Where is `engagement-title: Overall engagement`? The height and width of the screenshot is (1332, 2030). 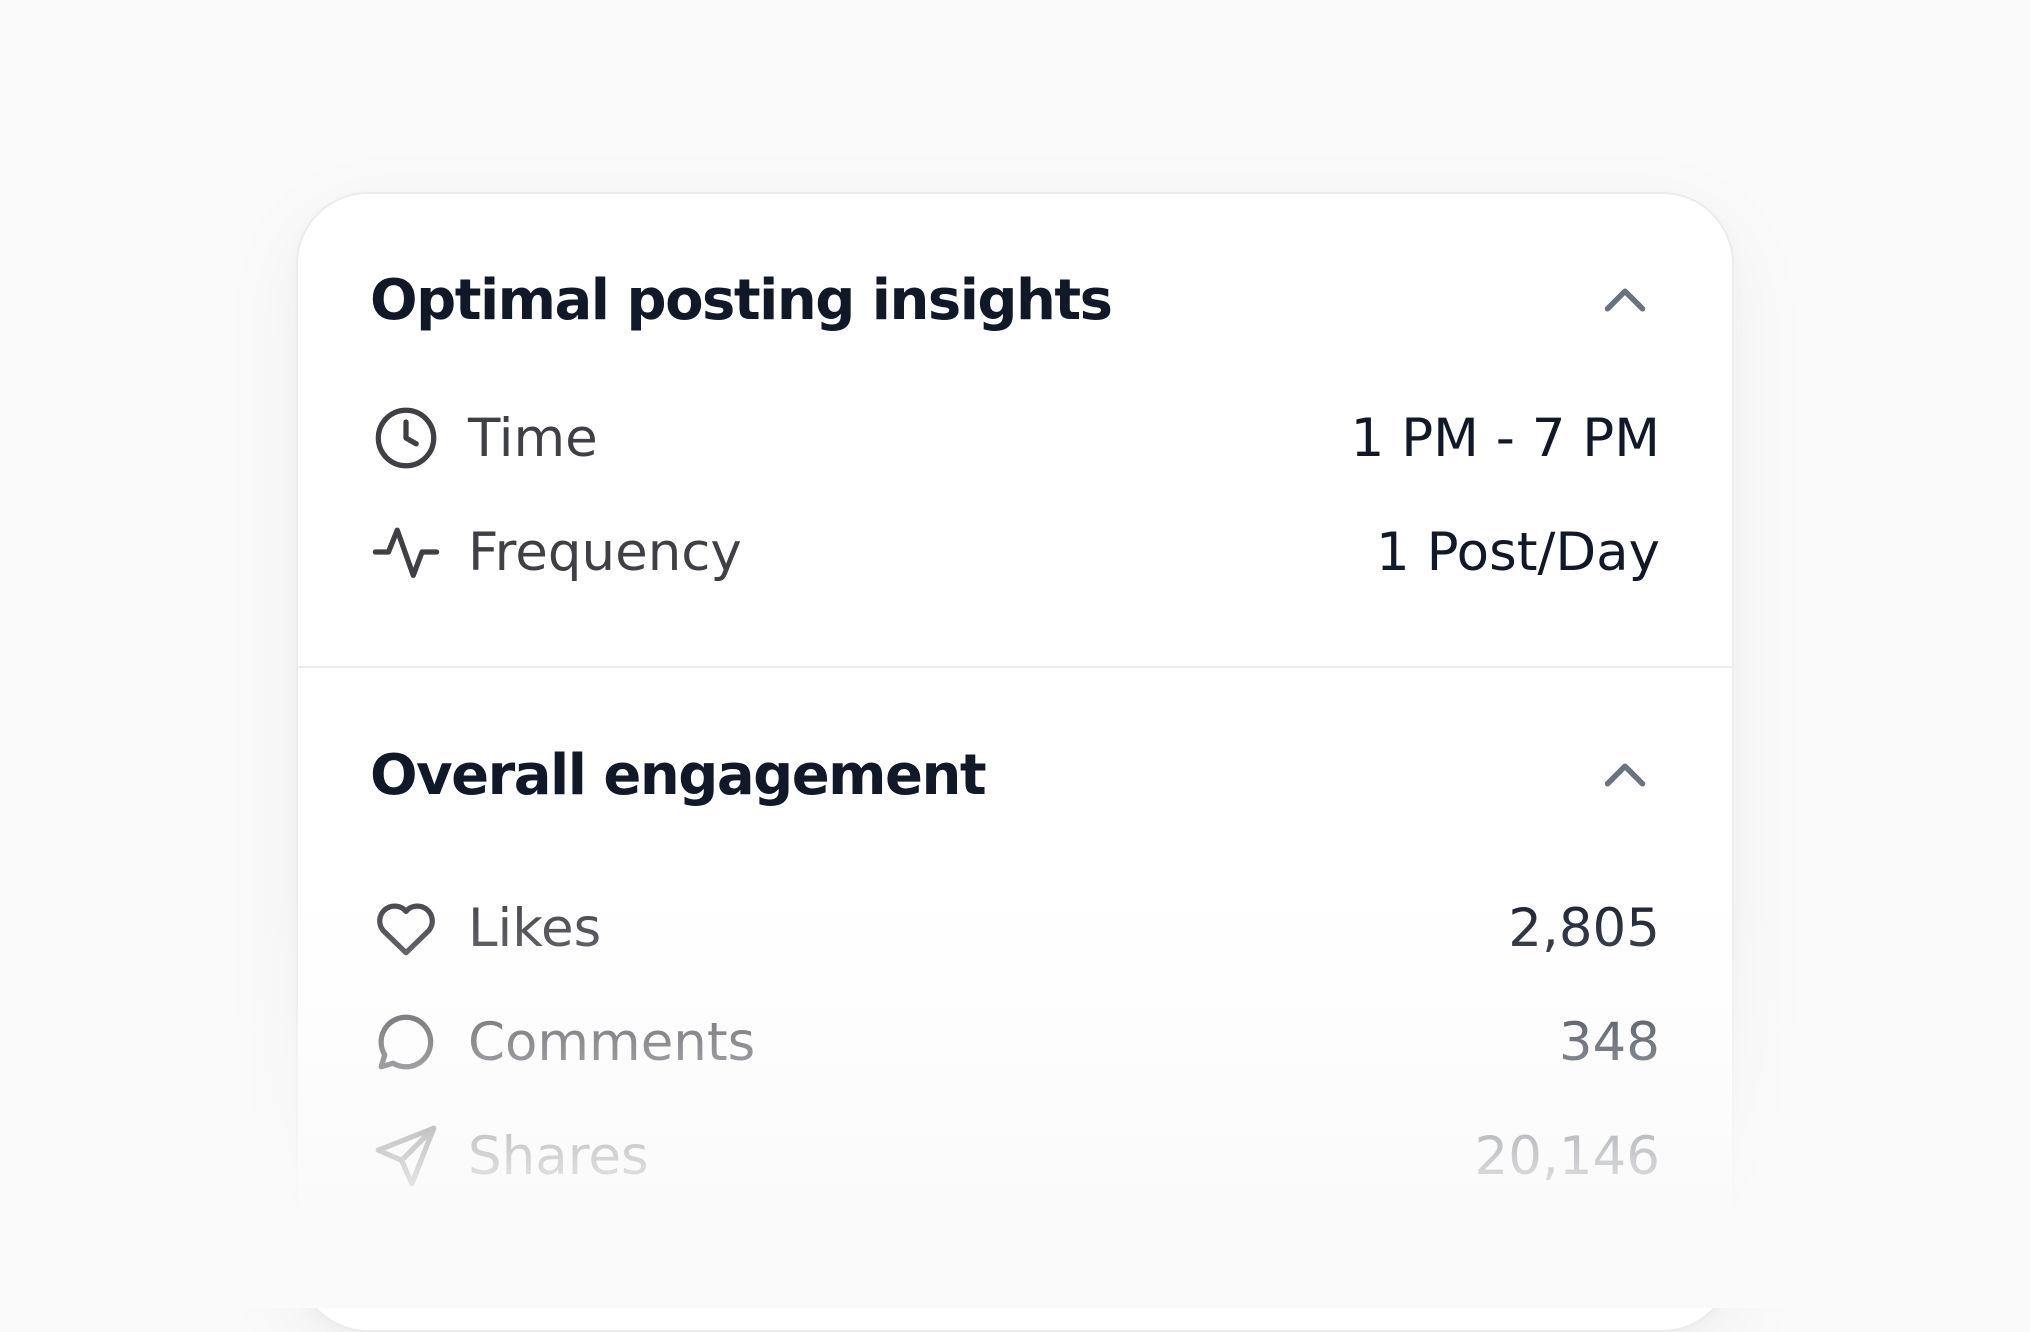 engagement-title: Overall engagement is located at coordinates (678, 775).